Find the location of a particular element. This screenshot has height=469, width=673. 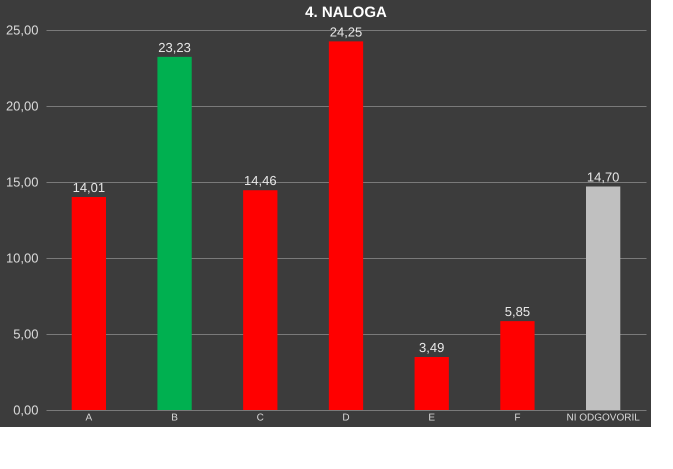

x-tick-label: A is located at coordinates (89, 418).